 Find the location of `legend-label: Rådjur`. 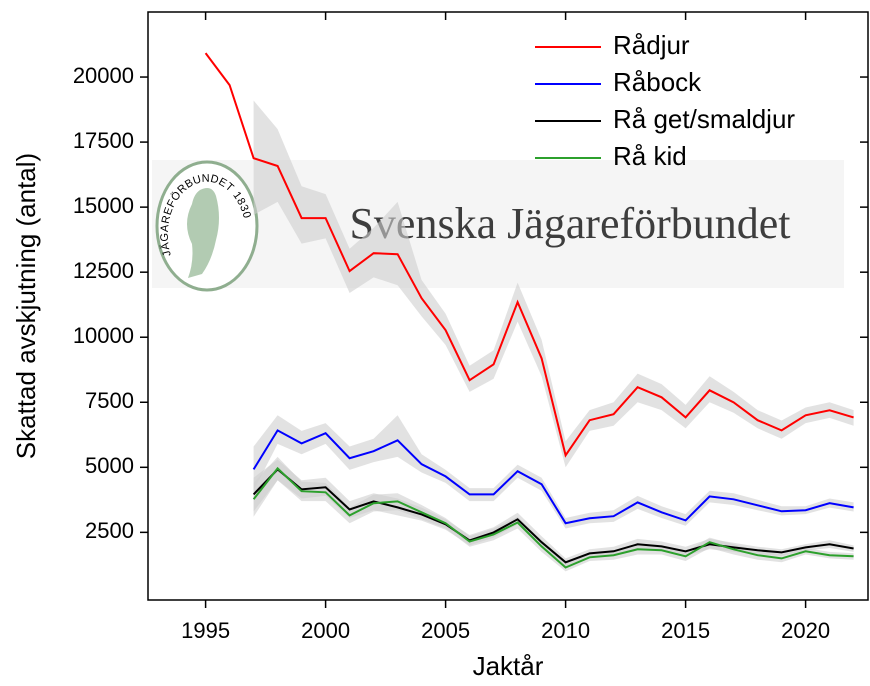

legend-label: Rådjur is located at coordinates (651, 45).